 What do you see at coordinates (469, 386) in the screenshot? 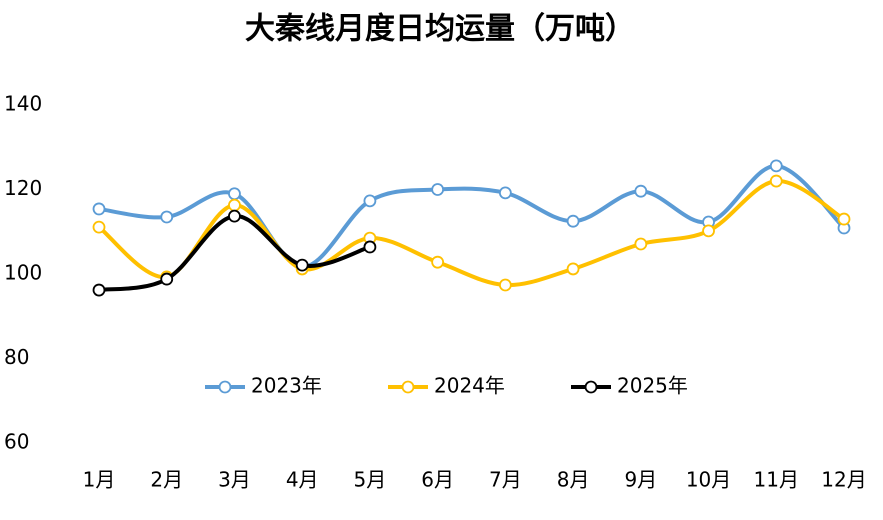
I see `legend-label: 2024年` at bounding box center [469, 386].